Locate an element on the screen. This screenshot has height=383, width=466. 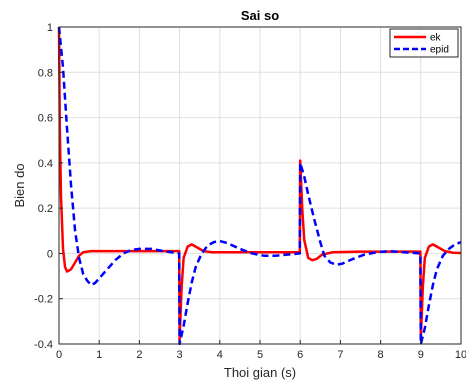
legend-label-ek: ek is located at coordinates (436, 38).